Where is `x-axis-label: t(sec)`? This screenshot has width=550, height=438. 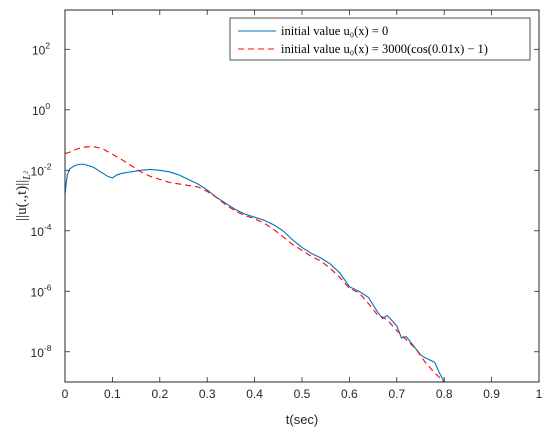
x-axis-label: t(sec) is located at coordinates (302, 419).